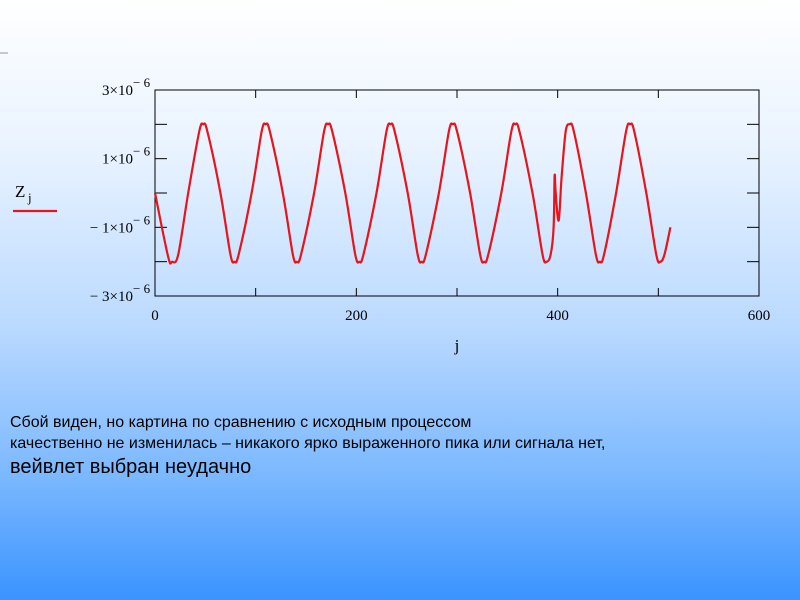 This screenshot has height=600, width=800. I want to click on y-tick-label: − 3×10− 6, so click(120, 293).